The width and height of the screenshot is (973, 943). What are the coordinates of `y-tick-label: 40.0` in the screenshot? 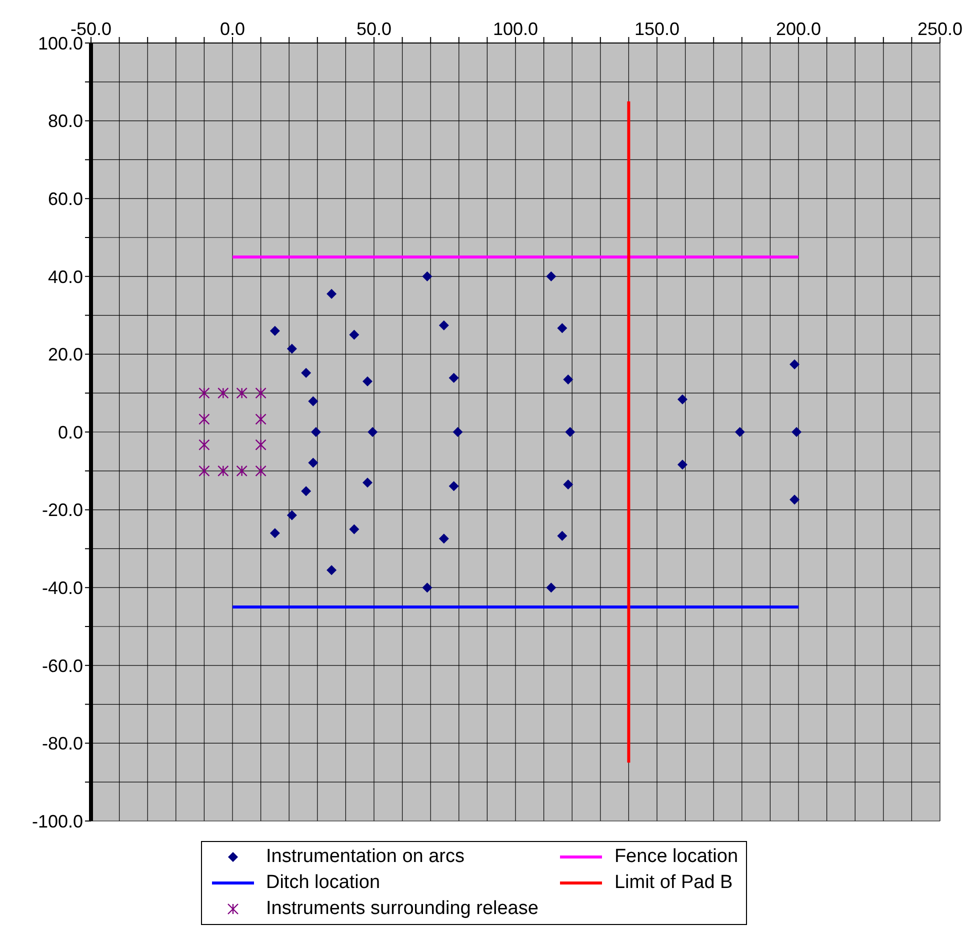 It's located at (65, 276).